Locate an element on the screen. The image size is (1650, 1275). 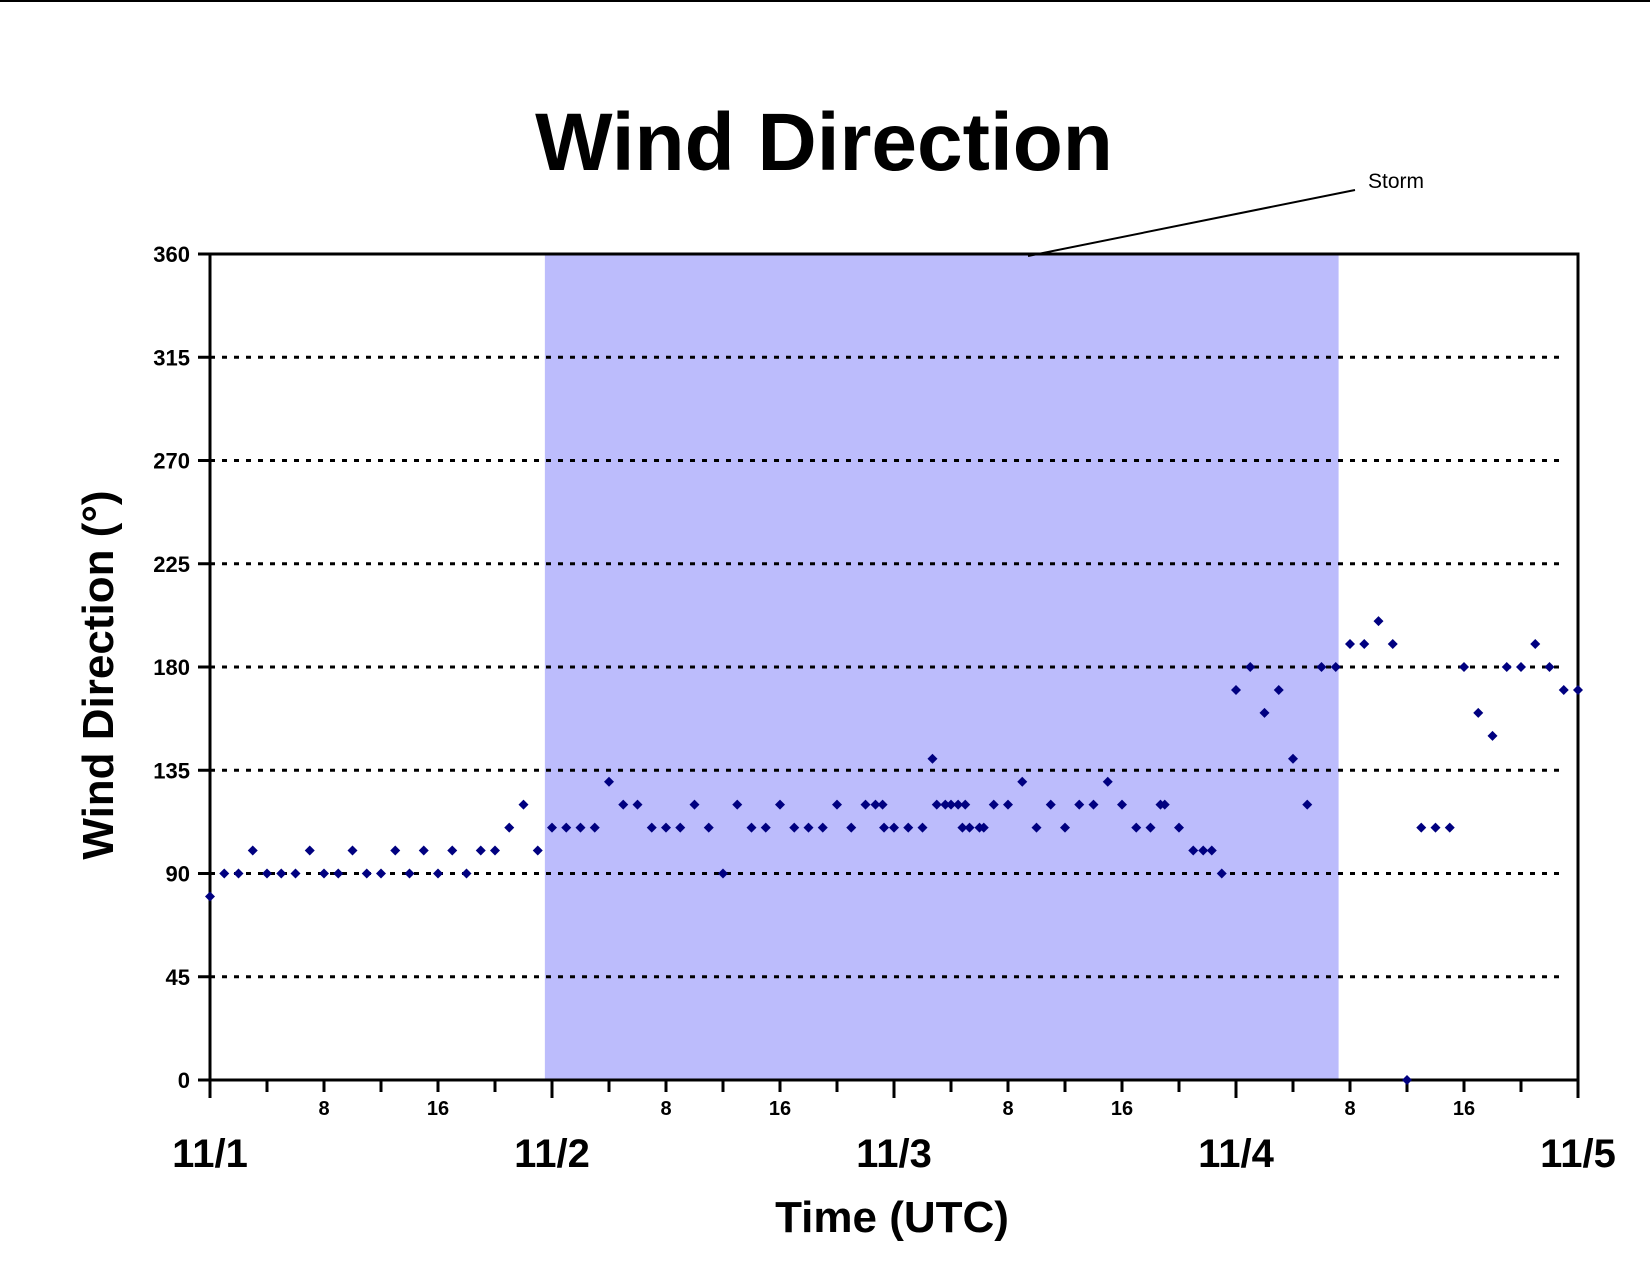
x-day-label: 11/3 is located at coordinates (894, 1154).